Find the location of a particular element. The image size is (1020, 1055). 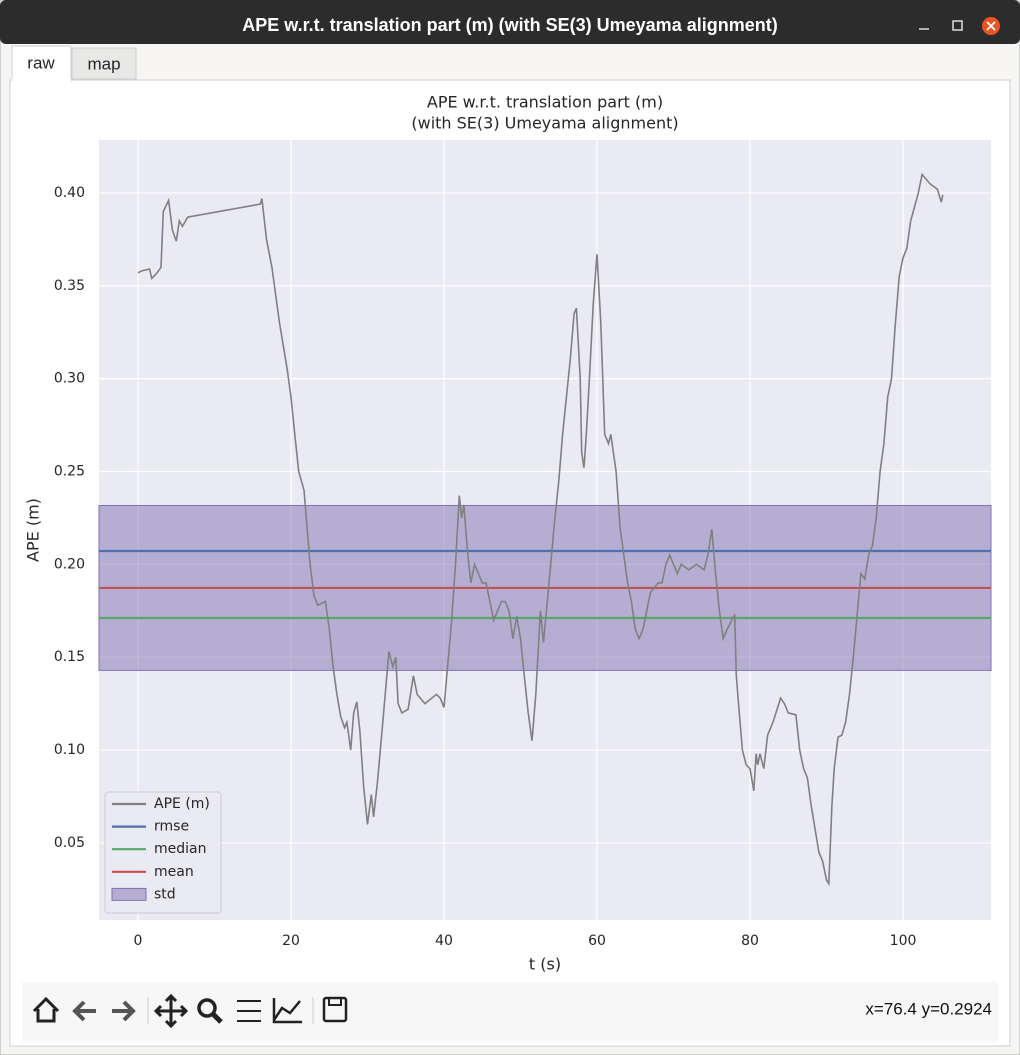

legend-label: rmse is located at coordinates (171, 827).